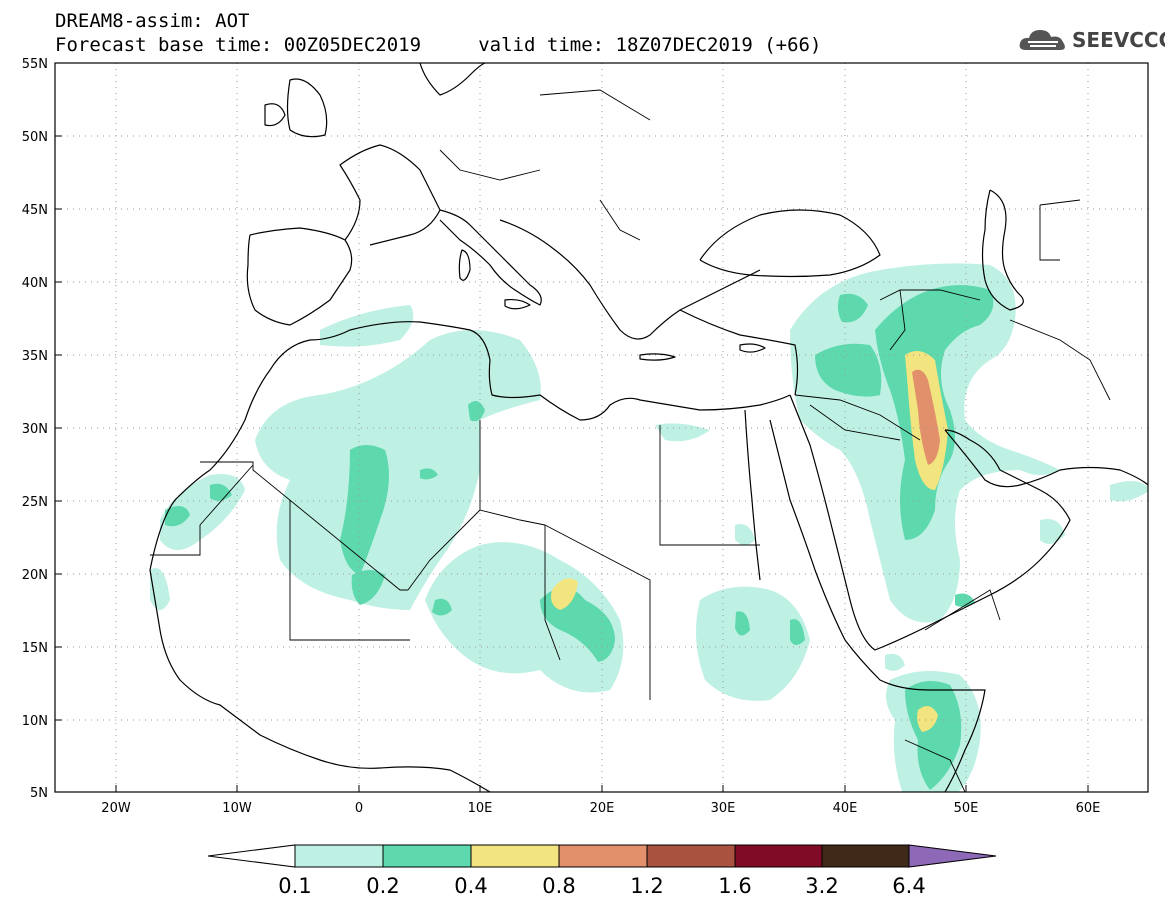 Image resolution: width=1165 pixels, height=905 pixels. Describe the element at coordinates (480, 808) in the screenshot. I see `lon-tick-label: 10E` at that location.